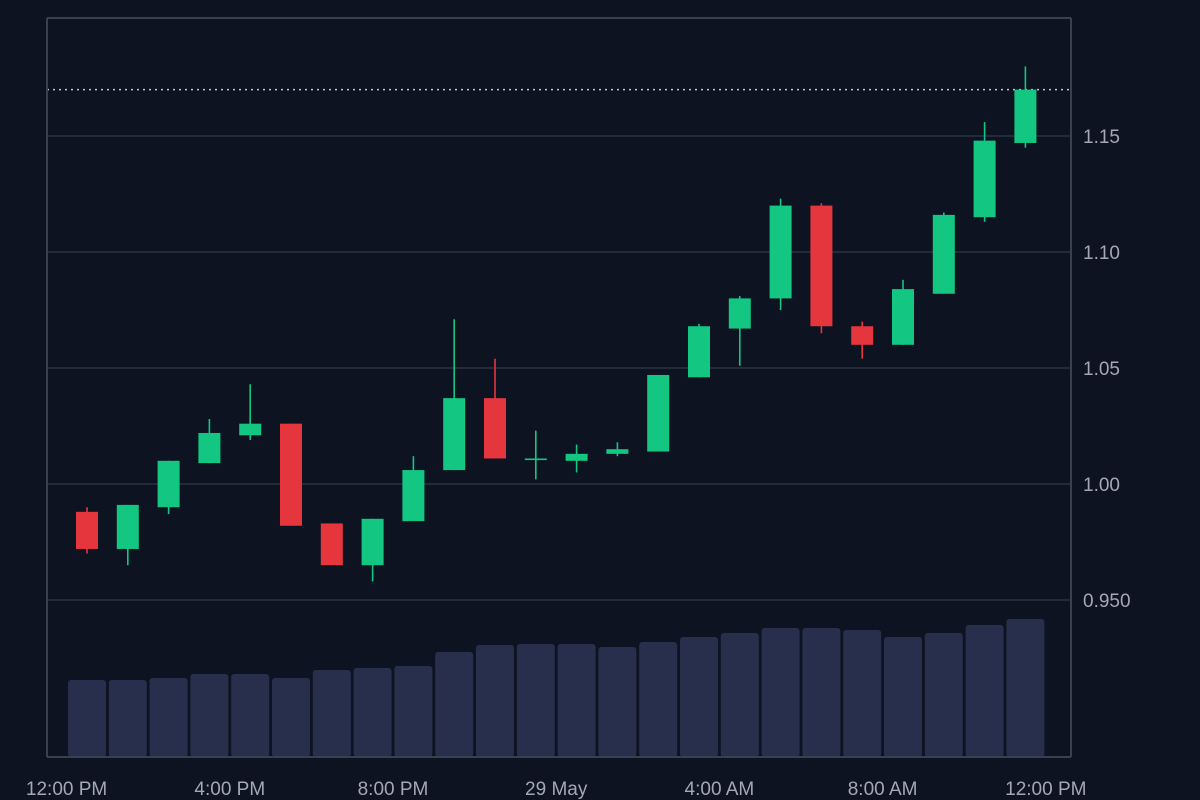  I want to click on y-tick-label: 0.950, so click(1107, 601).